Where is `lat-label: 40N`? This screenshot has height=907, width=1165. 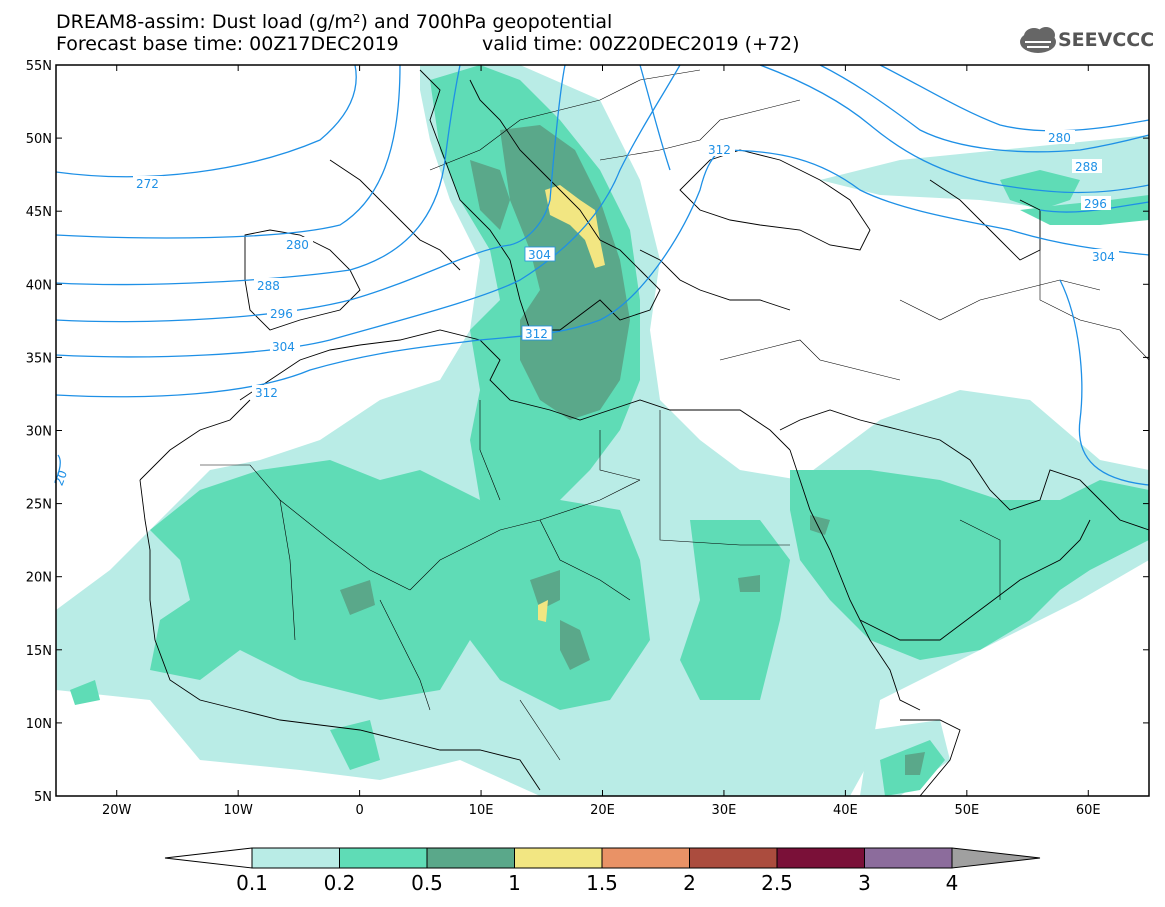 lat-label: 40N is located at coordinates (39, 285).